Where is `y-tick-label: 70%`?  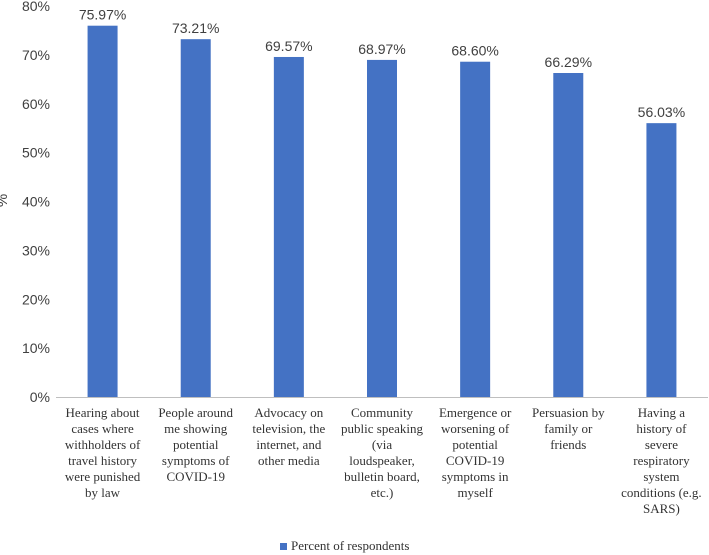 y-tick-label: 70% is located at coordinates (36, 55).